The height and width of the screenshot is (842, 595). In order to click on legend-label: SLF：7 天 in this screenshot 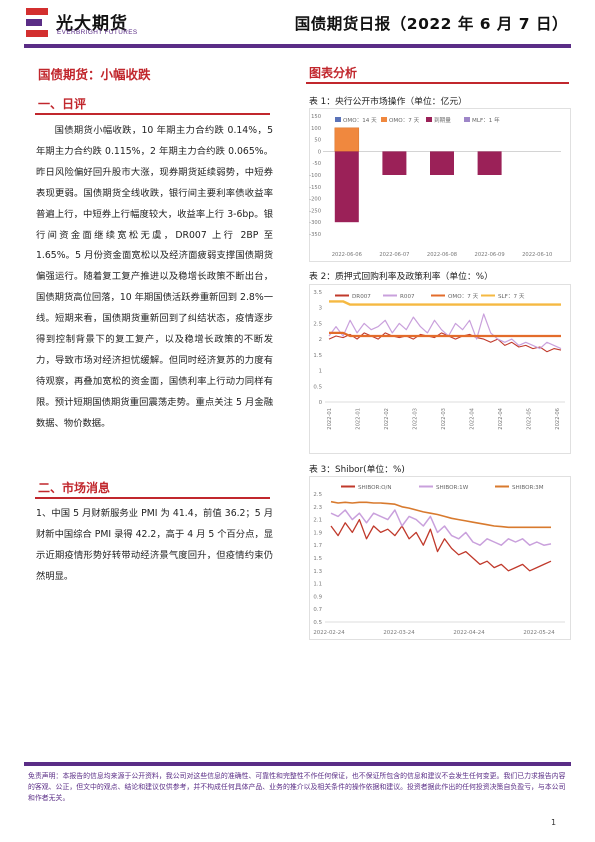, I will do `click(511, 296)`.